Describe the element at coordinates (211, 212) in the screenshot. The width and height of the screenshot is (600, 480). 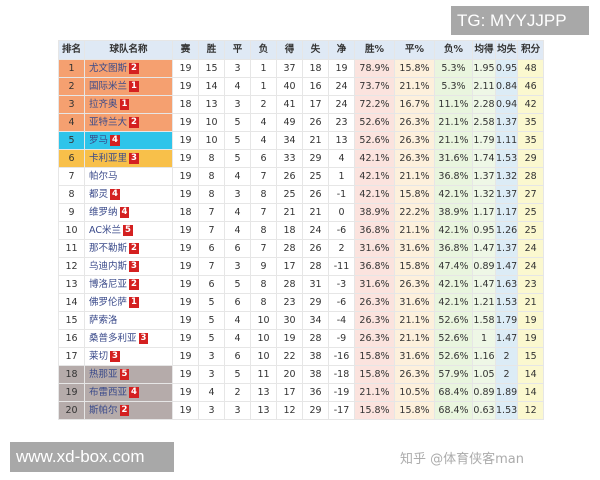
I see `won-cell: 7` at that location.